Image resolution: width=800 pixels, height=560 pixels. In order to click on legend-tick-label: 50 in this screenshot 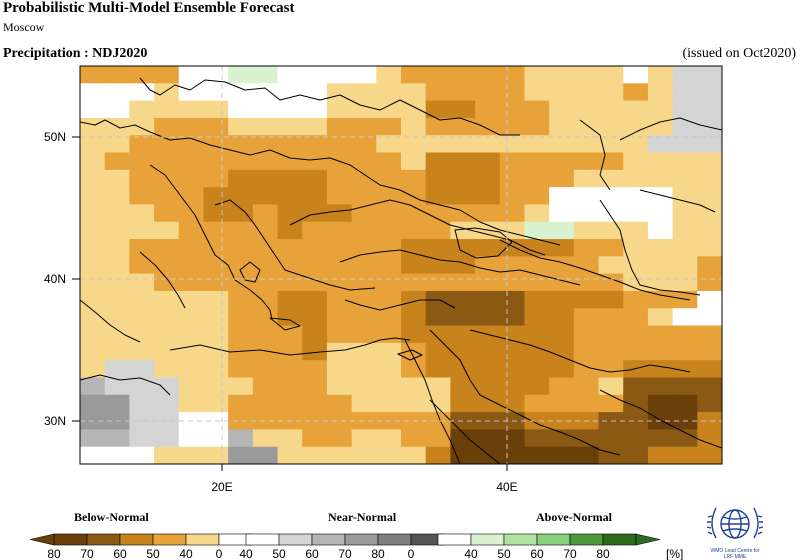, I will do `click(504, 553)`.